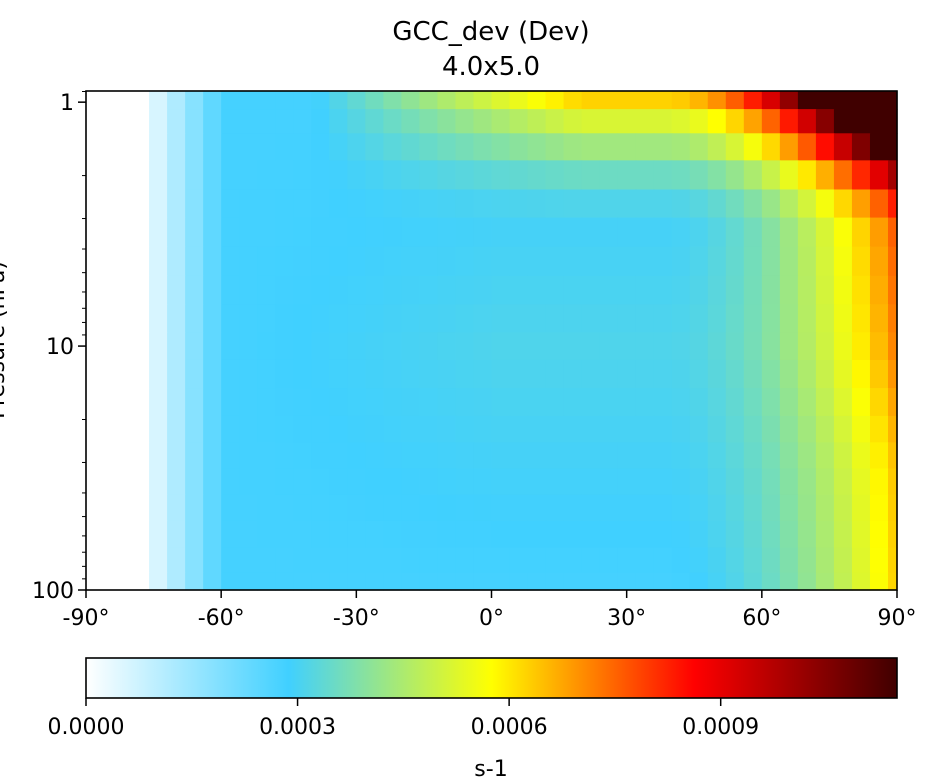 The width and height of the screenshot is (944, 783). What do you see at coordinates (67, 103) in the screenshot?
I see `y-tick-label: 1` at bounding box center [67, 103].